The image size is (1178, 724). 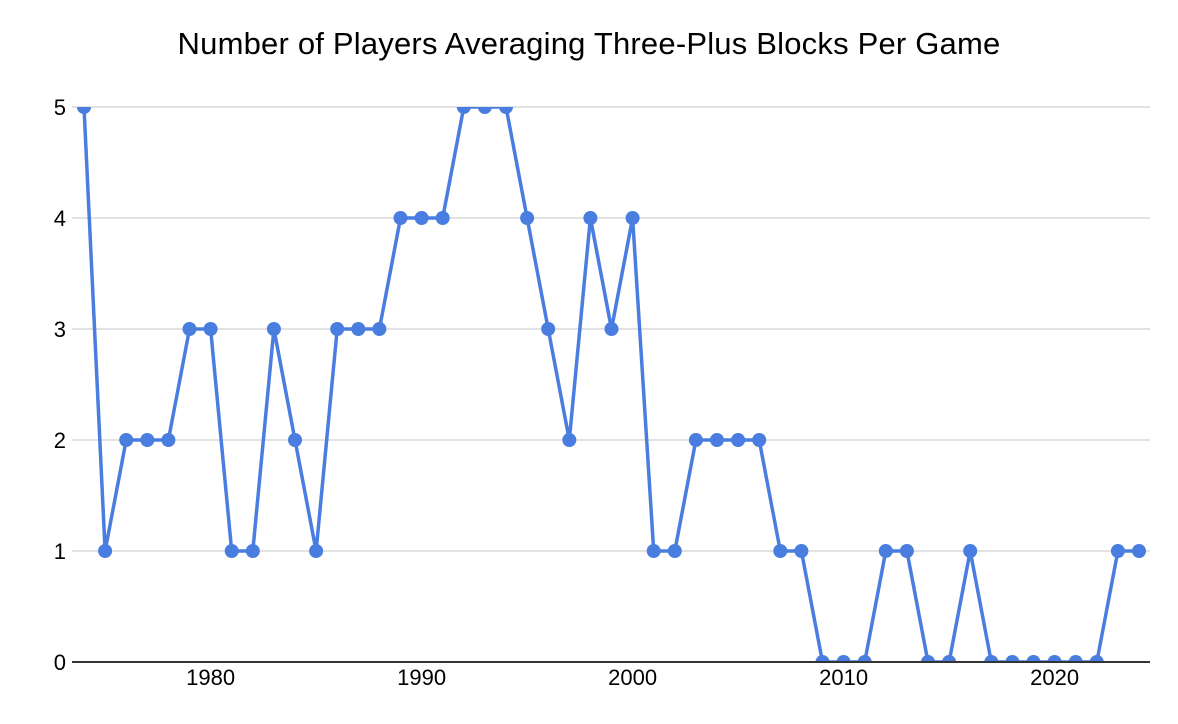 I want to click on data-point-2011, so click(x=864, y=658).